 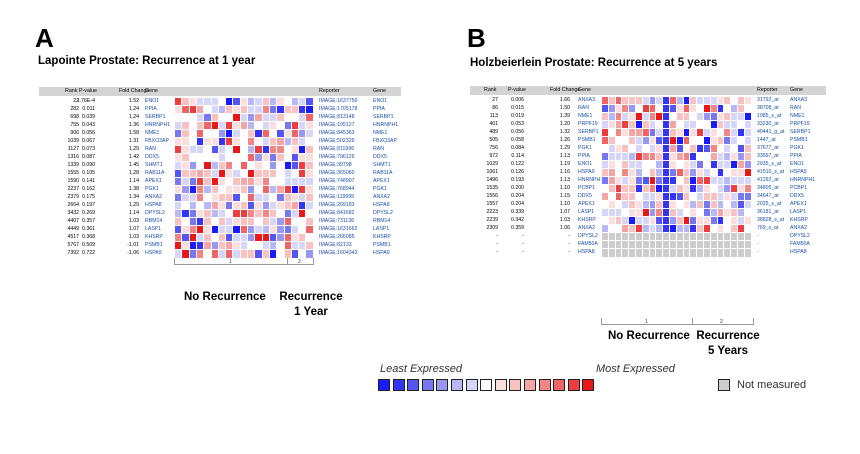 What do you see at coordinates (799, 140) in the screenshot?
I see `row-gene-right: PSMB1` at bounding box center [799, 140].